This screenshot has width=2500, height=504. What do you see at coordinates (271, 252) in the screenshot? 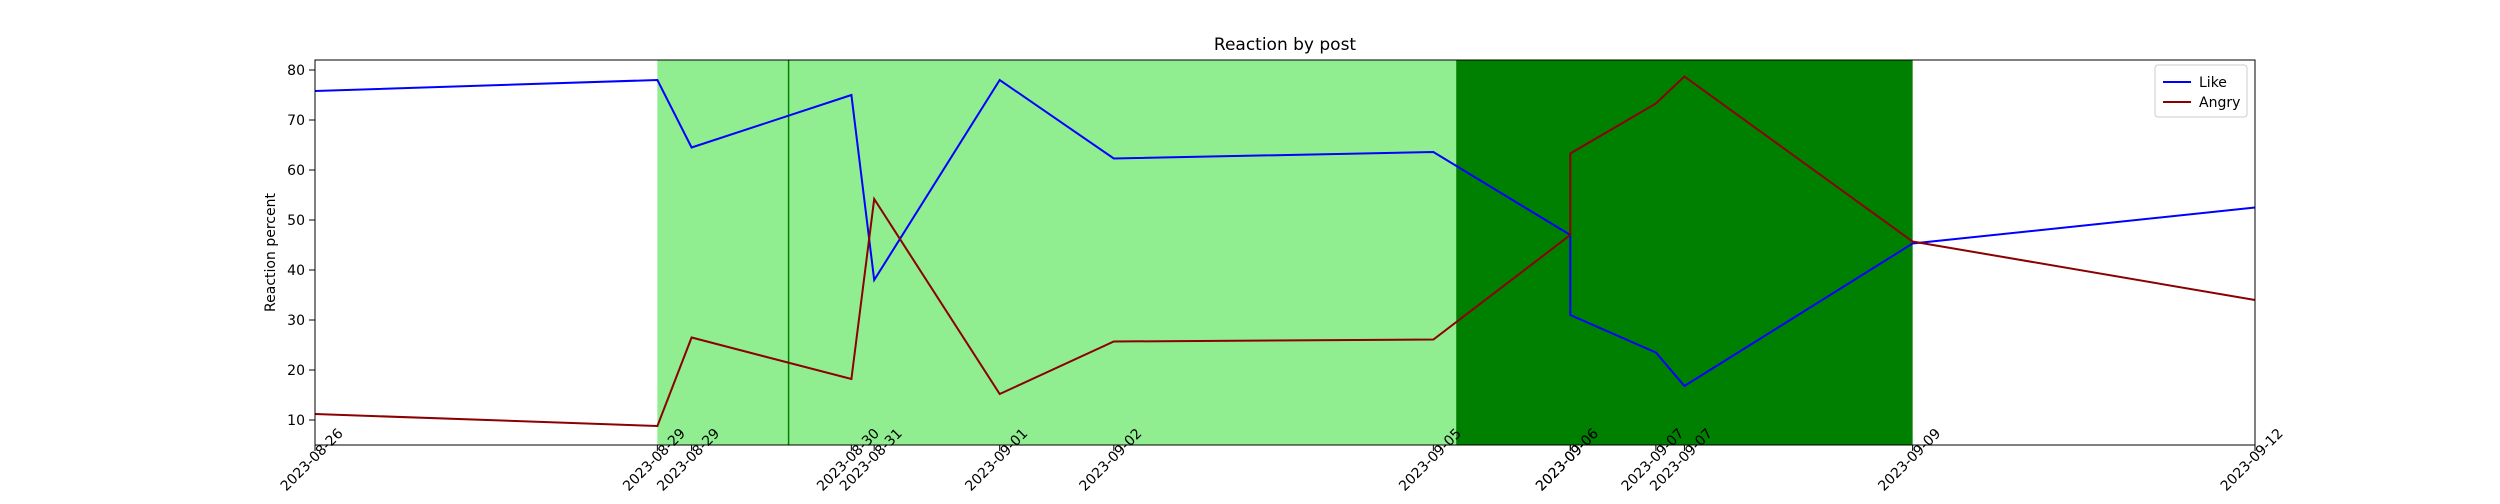
I see `y-axis-label: Reaction percent` at bounding box center [271, 252].